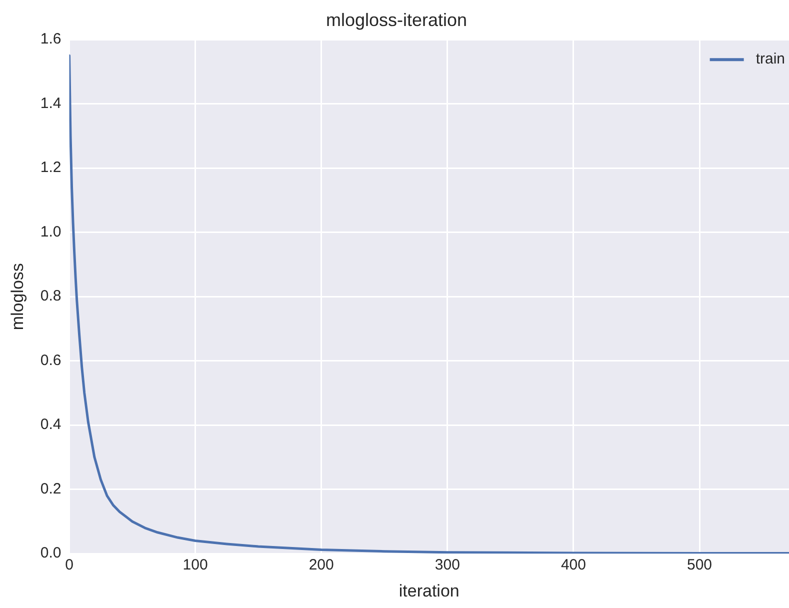  I want to click on y-tick-label: 1.6, so click(51, 39).